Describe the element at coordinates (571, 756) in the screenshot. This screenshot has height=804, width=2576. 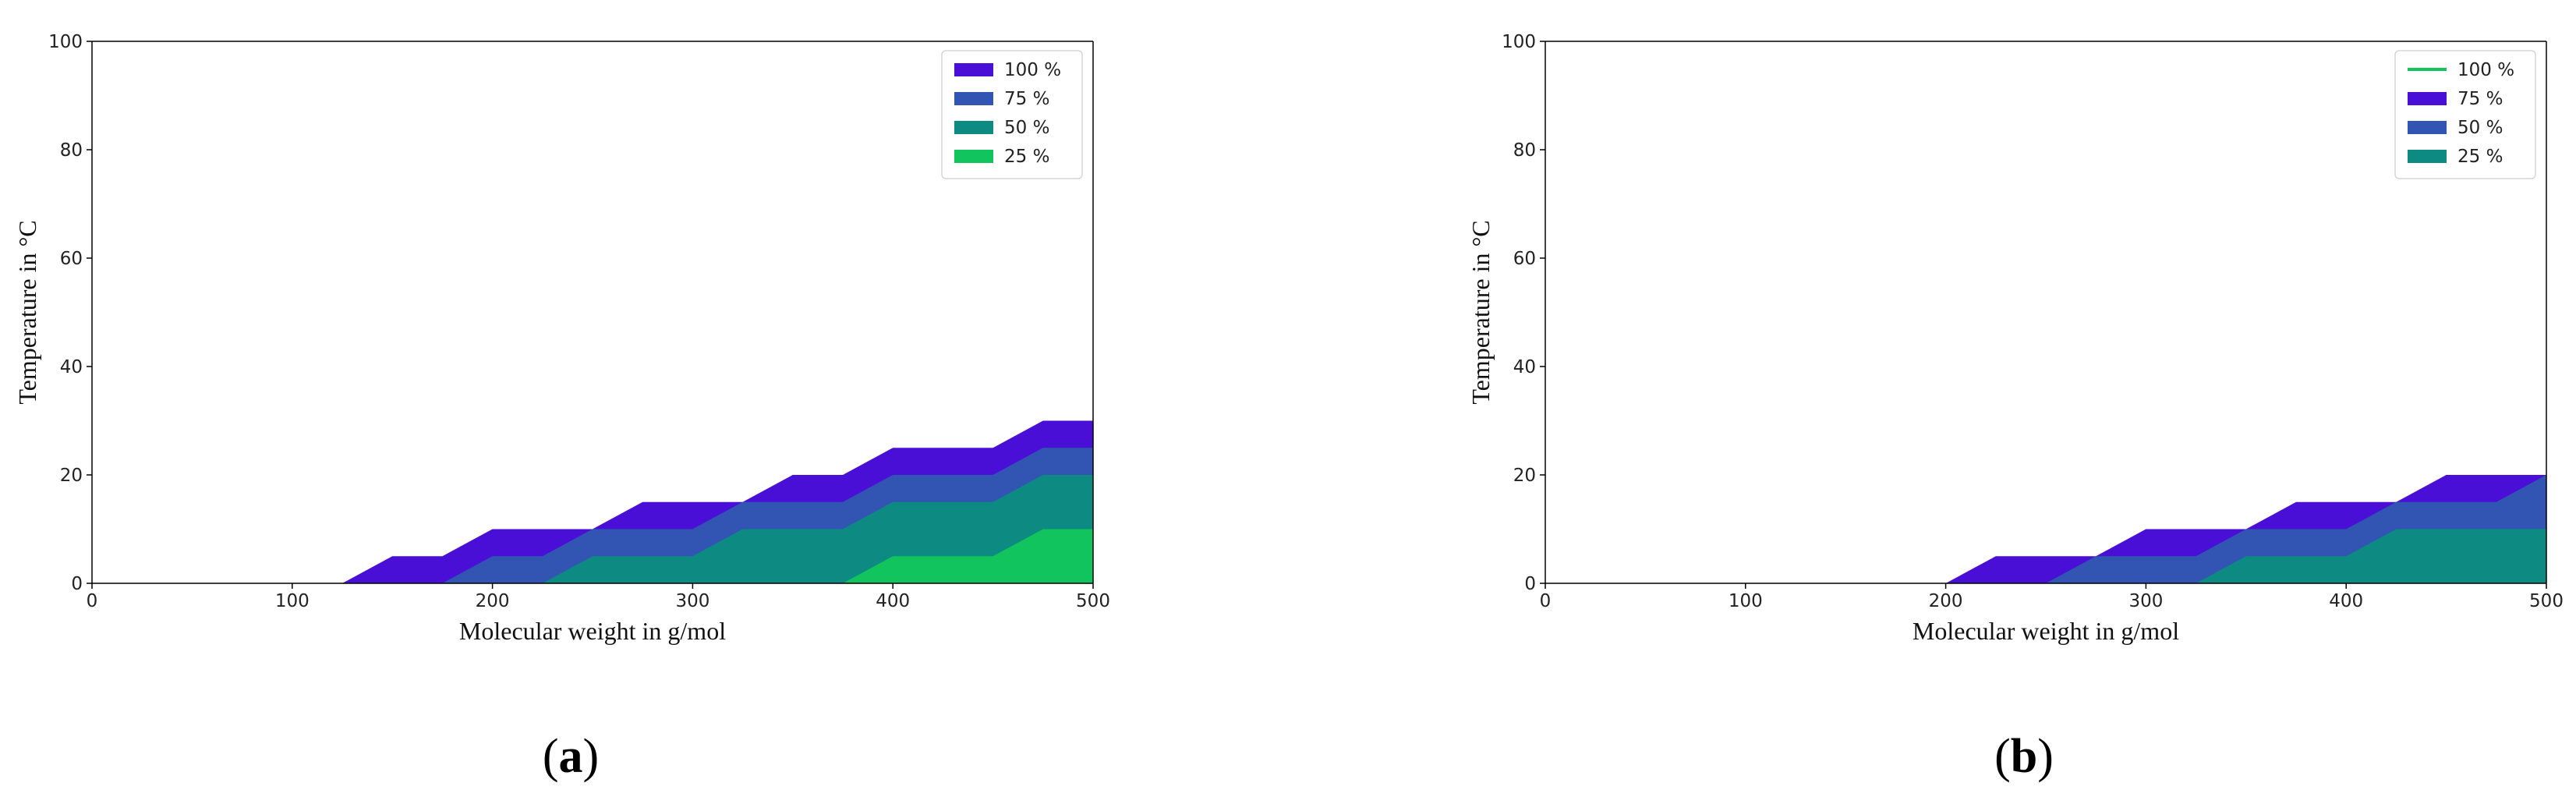
I see `panel-label: (a)` at that location.